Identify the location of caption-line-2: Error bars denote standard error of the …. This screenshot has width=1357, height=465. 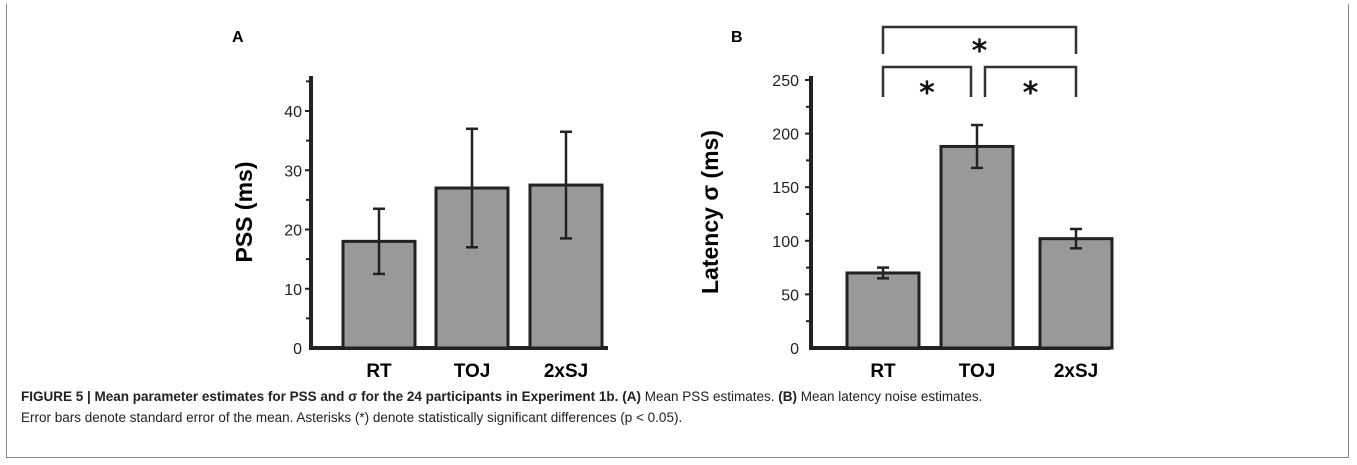
(352, 417).